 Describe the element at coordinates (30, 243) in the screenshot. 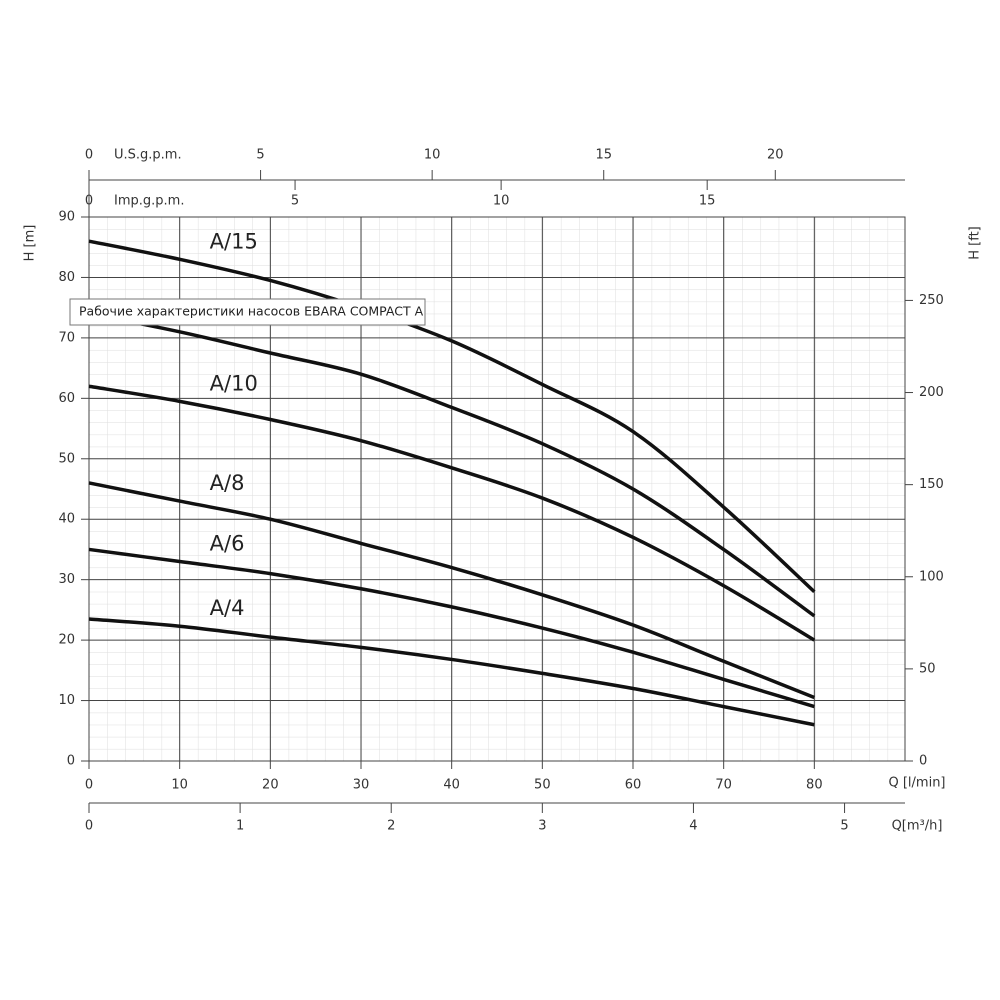

I see `y-axis-label: H [m]` at that location.